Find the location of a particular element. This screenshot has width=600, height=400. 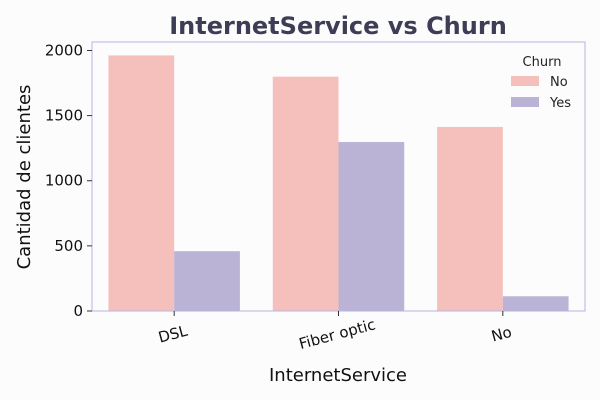

legend-label-no: No is located at coordinates (559, 82).